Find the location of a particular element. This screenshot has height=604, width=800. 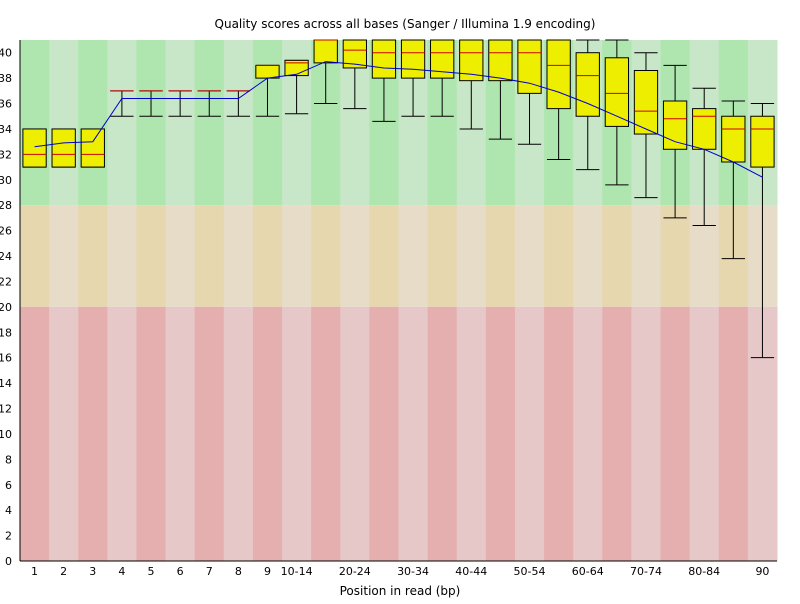

x-tick-label: 3 is located at coordinates (92, 571).